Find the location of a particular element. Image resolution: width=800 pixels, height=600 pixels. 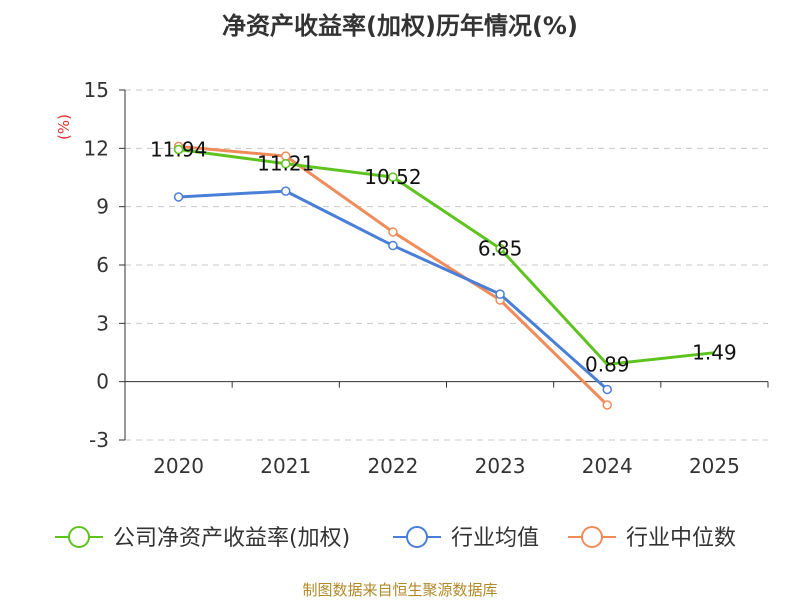

y-tick-label: 0 is located at coordinates (102, 382).